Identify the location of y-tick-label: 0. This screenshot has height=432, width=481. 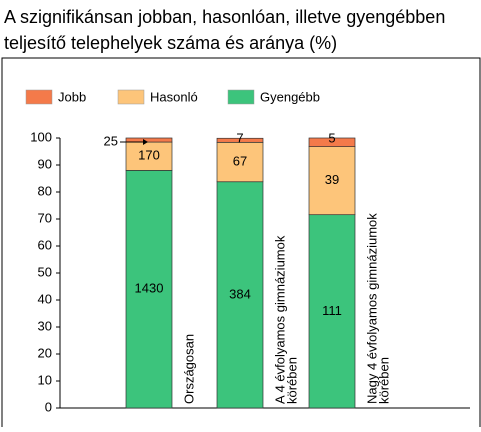
(48, 406).